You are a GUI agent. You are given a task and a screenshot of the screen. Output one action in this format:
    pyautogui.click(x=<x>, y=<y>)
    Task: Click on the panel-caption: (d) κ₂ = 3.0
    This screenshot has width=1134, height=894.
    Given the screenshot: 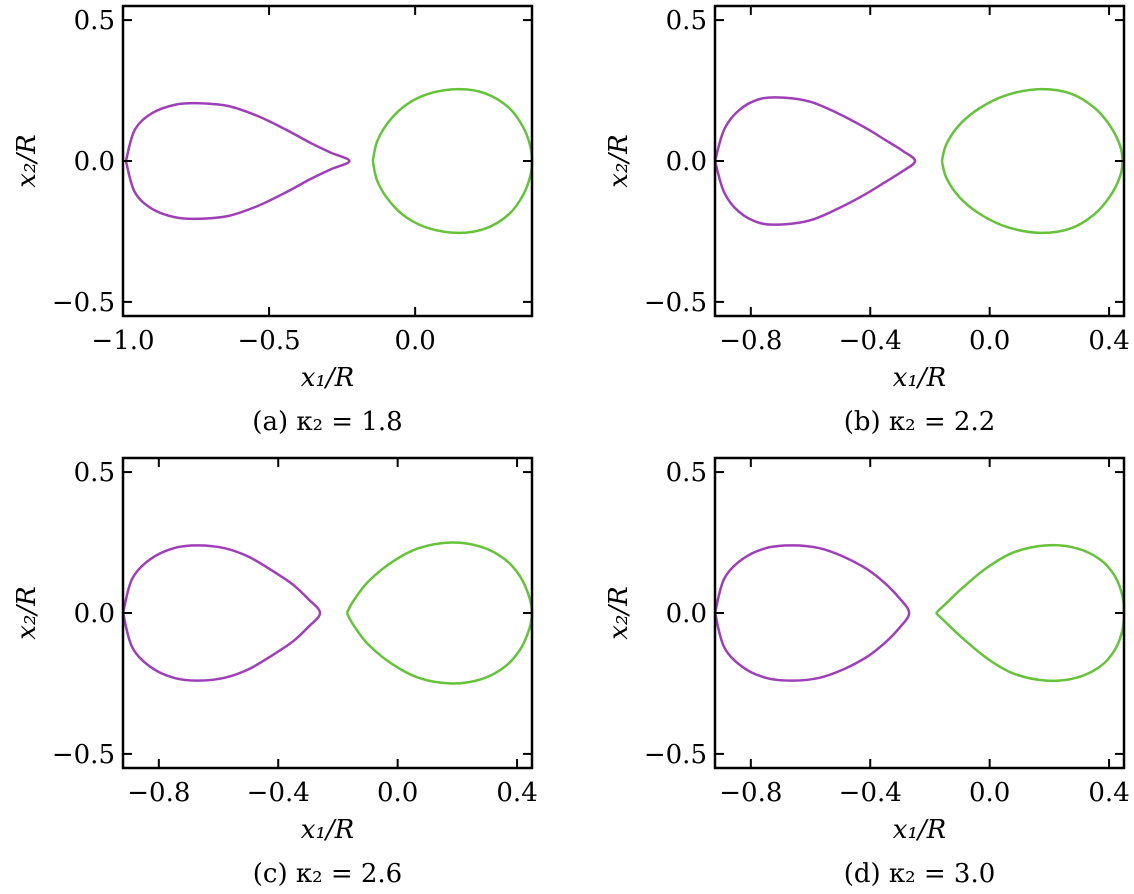 What is the action you would take?
    pyautogui.click(x=920, y=874)
    